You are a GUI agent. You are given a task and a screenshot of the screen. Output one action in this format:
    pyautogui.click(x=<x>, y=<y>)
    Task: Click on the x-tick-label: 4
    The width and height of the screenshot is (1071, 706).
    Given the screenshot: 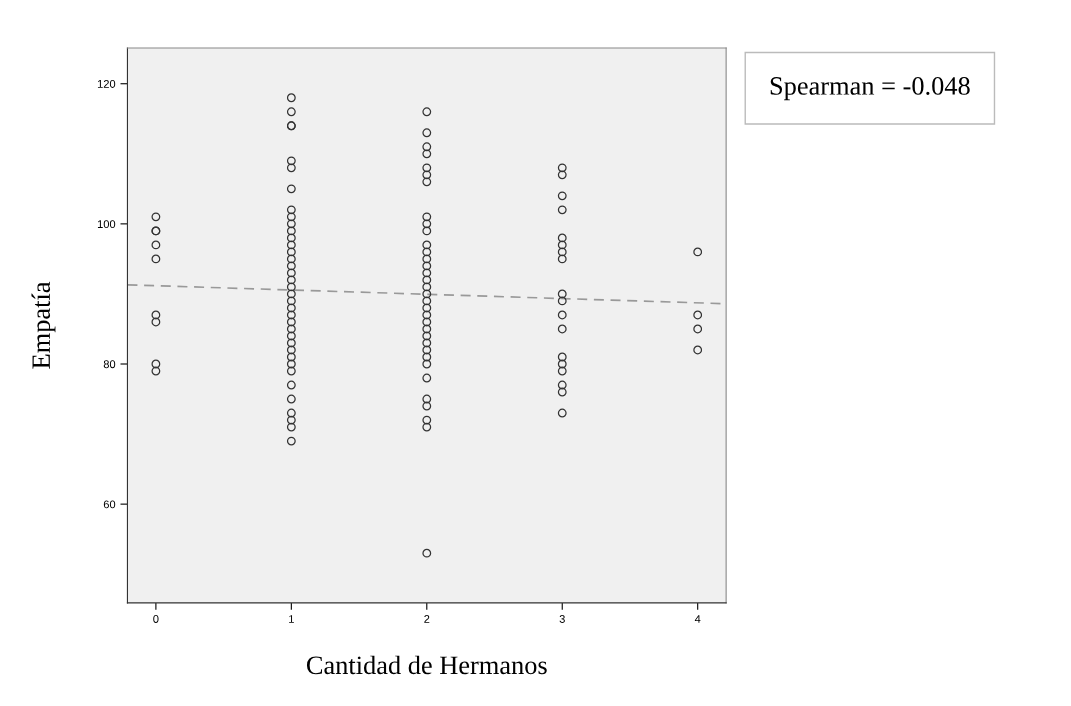 What is the action you would take?
    pyautogui.click(x=697, y=619)
    